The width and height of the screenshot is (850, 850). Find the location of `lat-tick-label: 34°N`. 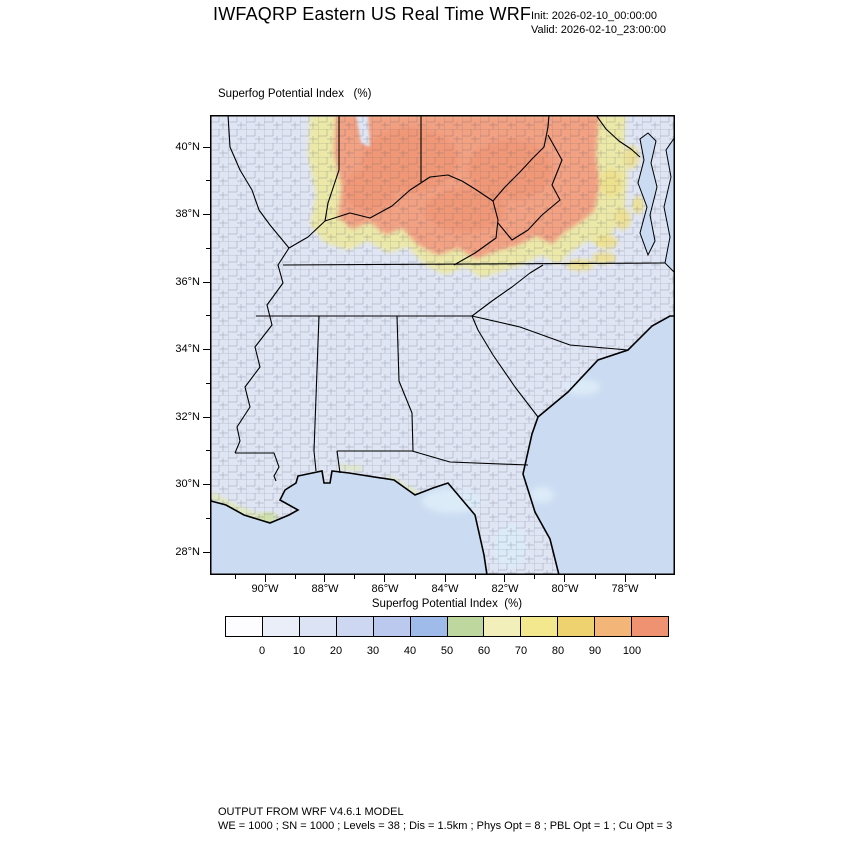

lat-tick-label: 34°N is located at coordinates (187, 349).